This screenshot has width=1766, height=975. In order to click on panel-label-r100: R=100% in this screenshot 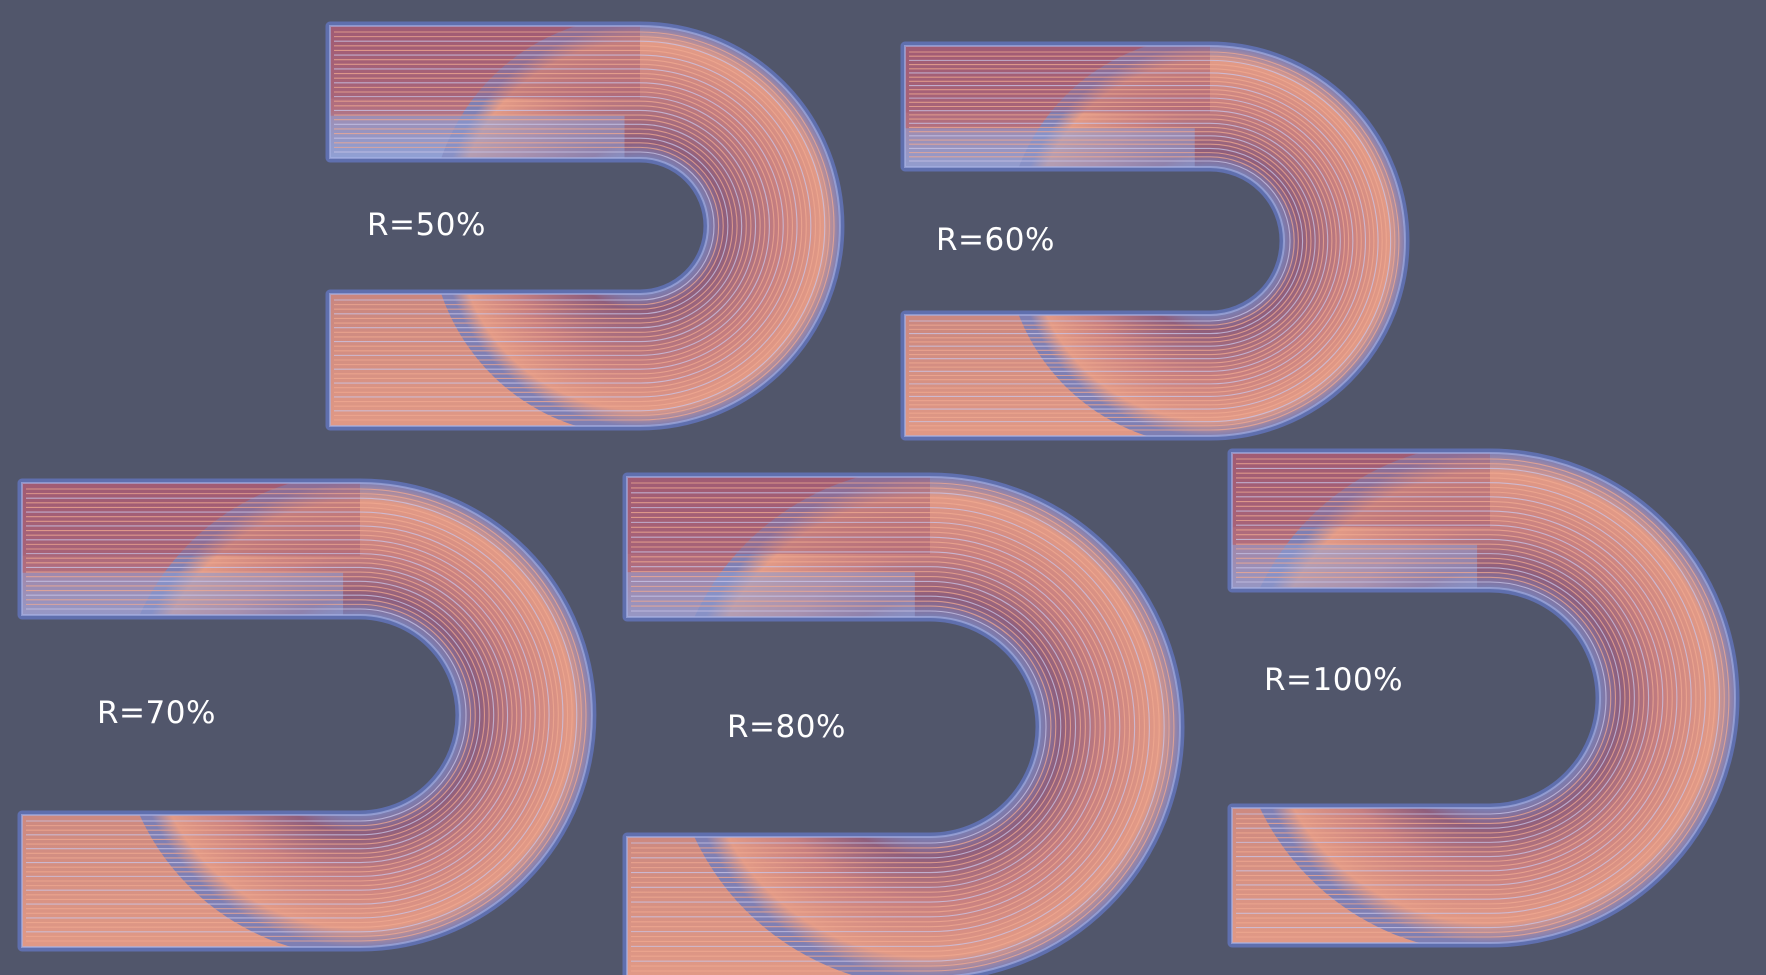, I will do `click(1334, 680)`.